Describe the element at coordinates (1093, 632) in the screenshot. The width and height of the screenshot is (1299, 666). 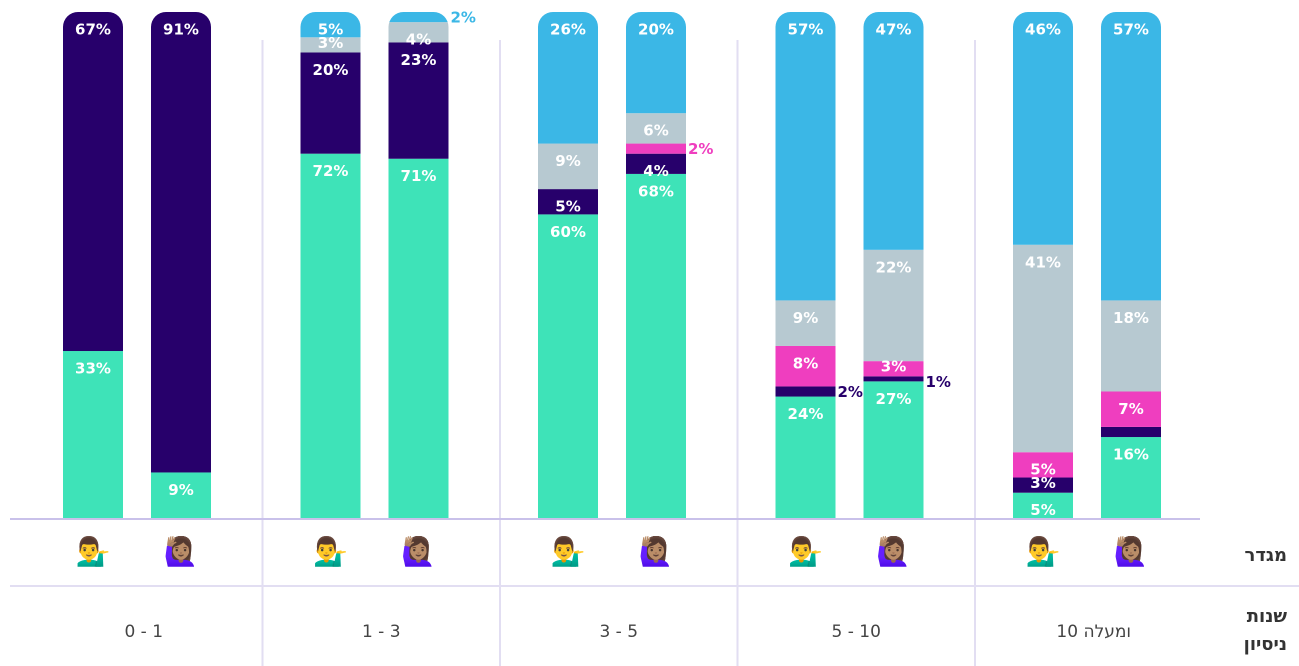
I see `x-tick-label: 10 ומעלה` at that location.